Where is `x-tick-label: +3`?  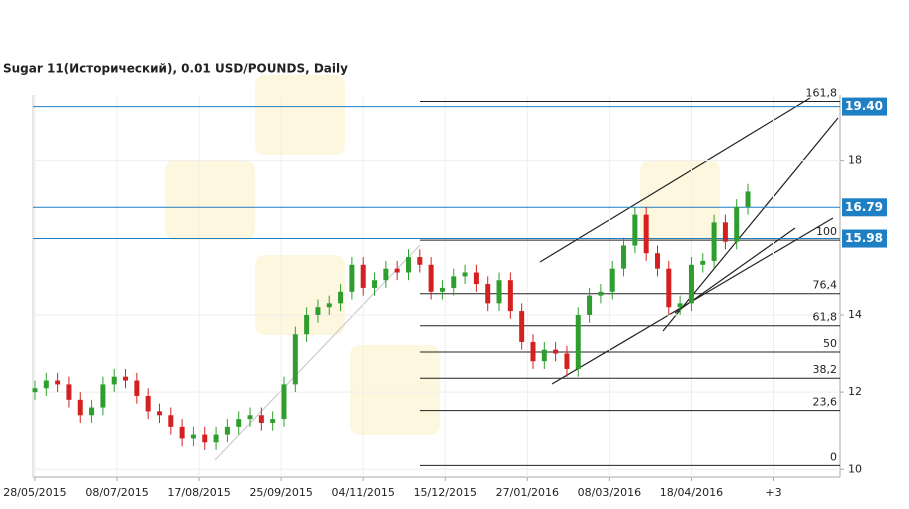 x-tick-label: +3 is located at coordinates (773, 492).